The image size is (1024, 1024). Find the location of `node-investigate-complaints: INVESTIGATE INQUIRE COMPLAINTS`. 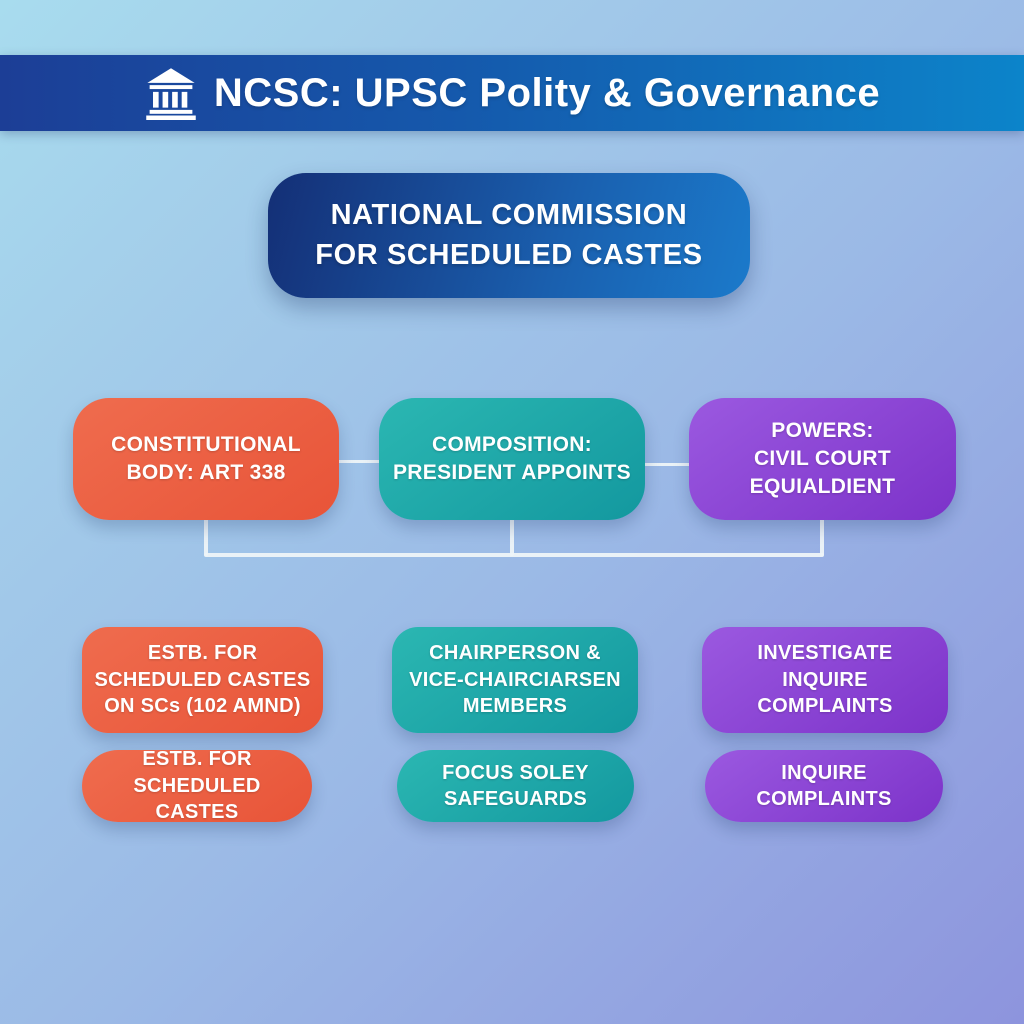

node-investigate-complaints: INVESTIGATE INQUIRE COMPLAINTS is located at coordinates (825, 680).